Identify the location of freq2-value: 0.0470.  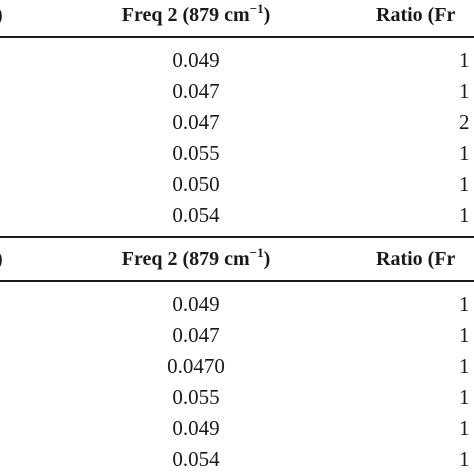
(196, 366).